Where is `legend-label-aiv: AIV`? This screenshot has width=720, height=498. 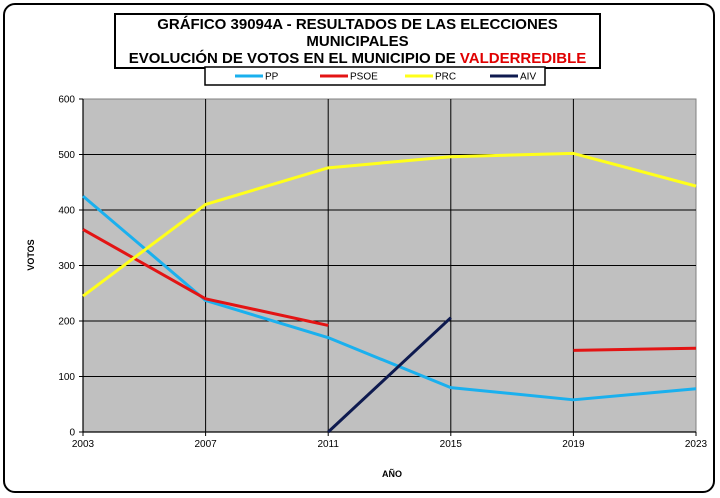
legend-label-aiv: AIV is located at coordinates (528, 77).